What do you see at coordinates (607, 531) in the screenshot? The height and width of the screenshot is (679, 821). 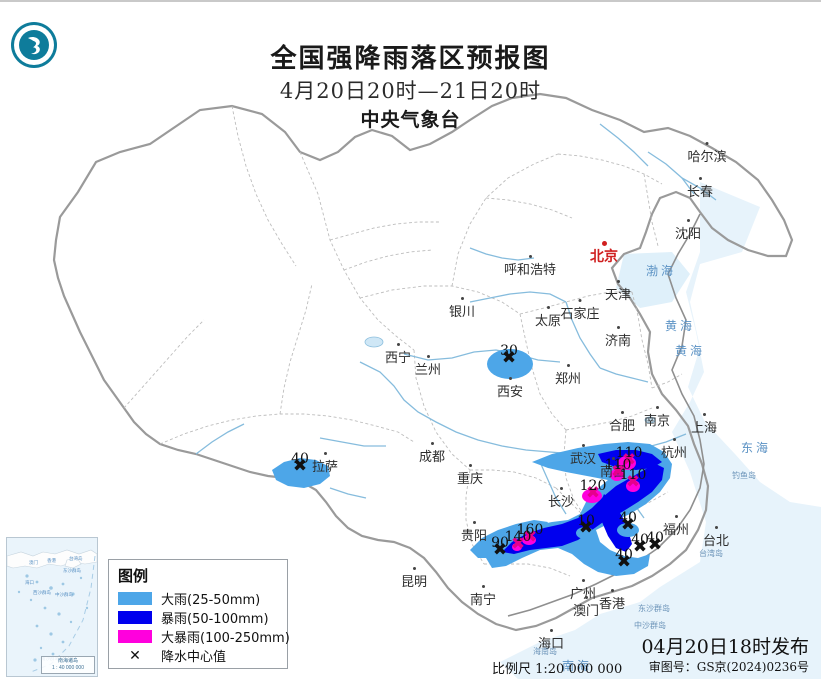 I see `rain-area-patches` at bounding box center [607, 531].